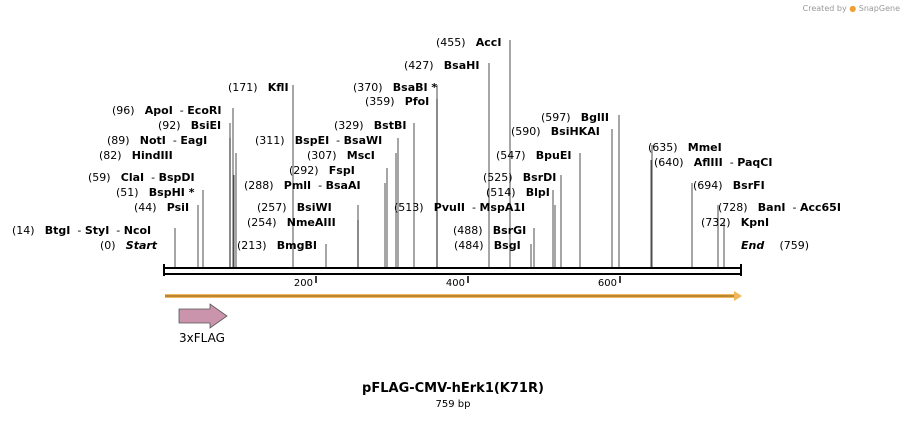 The width and height of the screenshot is (907, 423). I want to click on enzyme-name: PvuII, so click(449, 207).